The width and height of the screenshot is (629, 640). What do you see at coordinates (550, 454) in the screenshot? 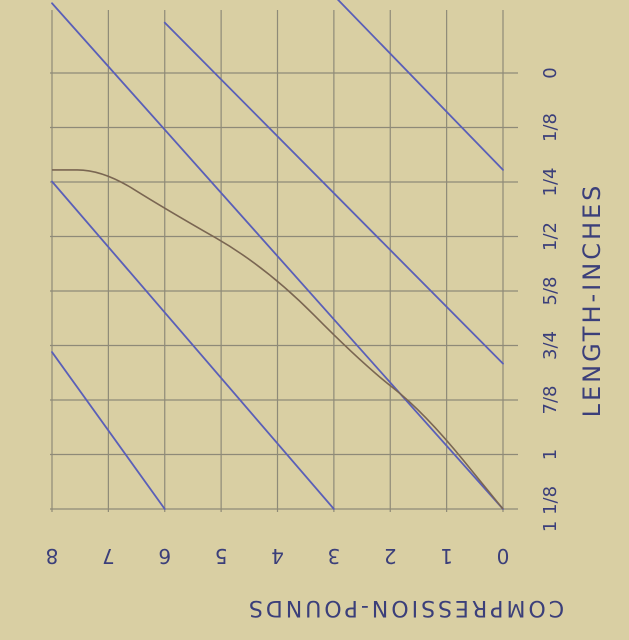
I see `y-tick-label: 1` at bounding box center [550, 454].